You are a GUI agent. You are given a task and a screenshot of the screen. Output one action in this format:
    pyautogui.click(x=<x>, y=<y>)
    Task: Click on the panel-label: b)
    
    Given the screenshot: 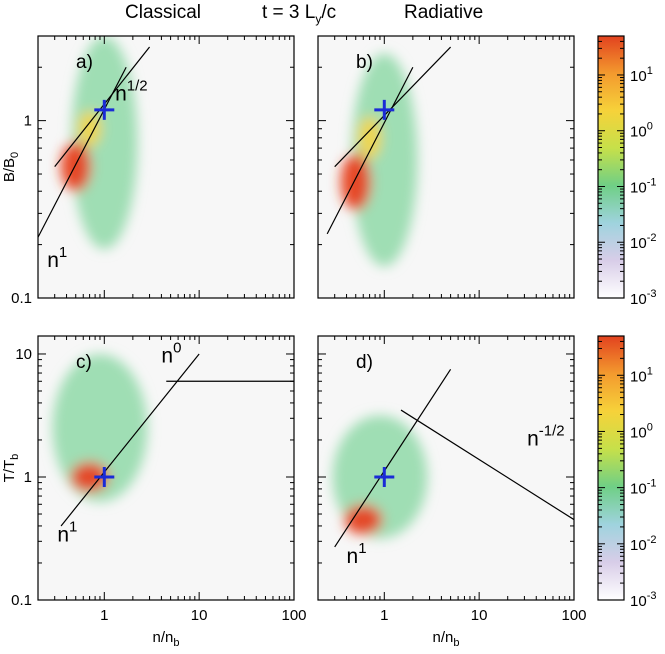 What is the action you would take?
    pyautogui.click(x=364, y=62)
    